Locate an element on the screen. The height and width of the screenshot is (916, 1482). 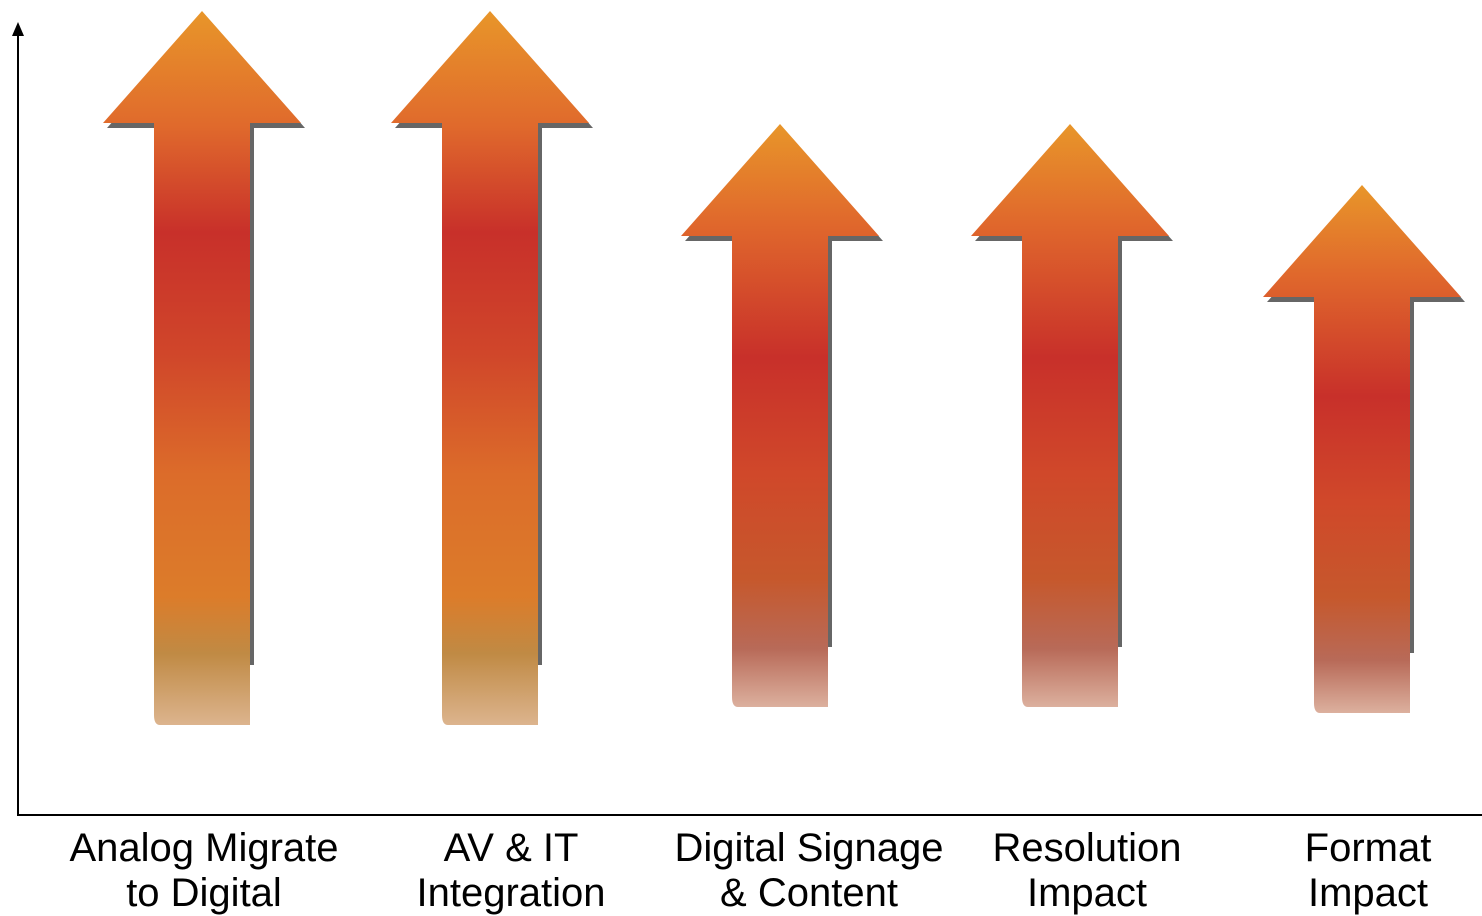
category-label: Resolution Impact is located at coordinates (1087, 871).